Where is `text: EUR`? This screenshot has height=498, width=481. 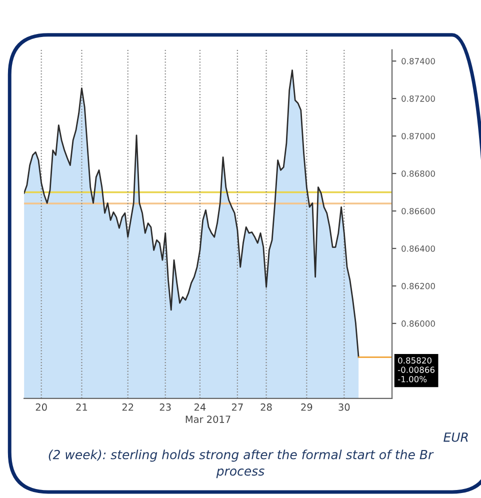
text: EUR is located at coordinates (456, 437).